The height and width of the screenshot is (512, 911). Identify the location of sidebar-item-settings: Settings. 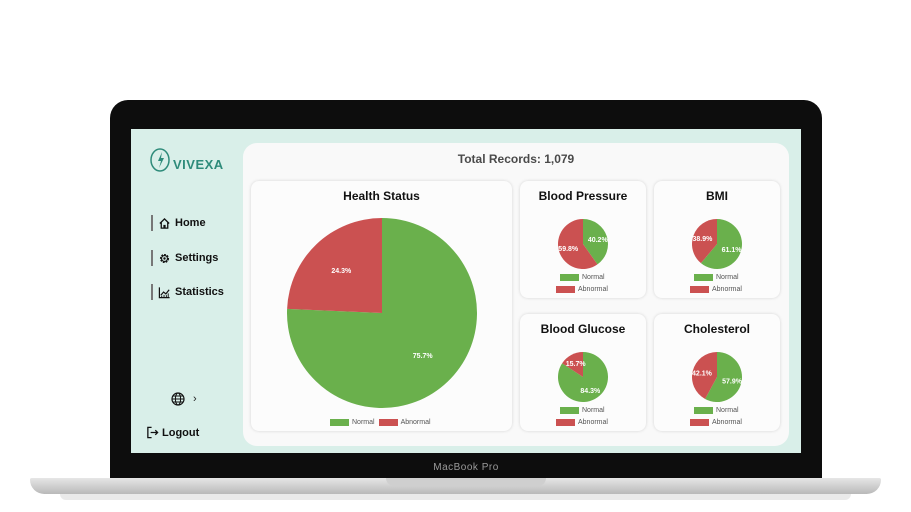
(184, 258).